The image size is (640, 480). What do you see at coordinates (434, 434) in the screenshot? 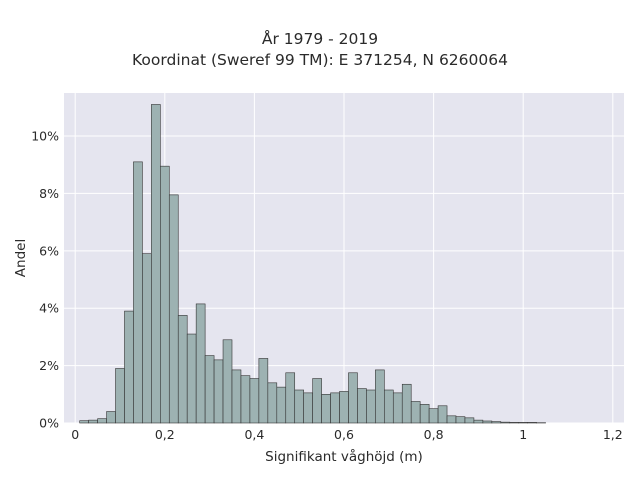
I see `x-tick-label: 0,8` at bounding box center [434, 434].